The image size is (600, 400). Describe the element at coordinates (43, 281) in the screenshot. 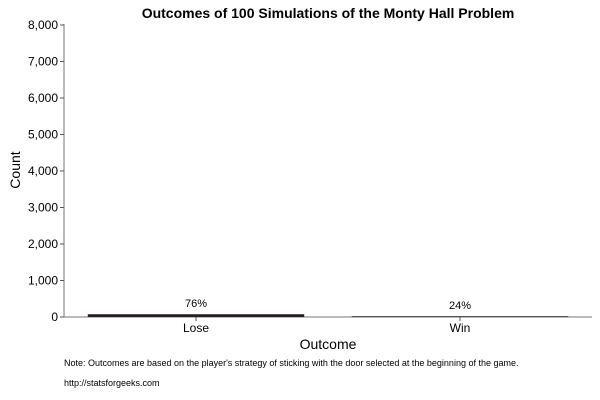

I see `y-tick-label: 1,000` at that location.